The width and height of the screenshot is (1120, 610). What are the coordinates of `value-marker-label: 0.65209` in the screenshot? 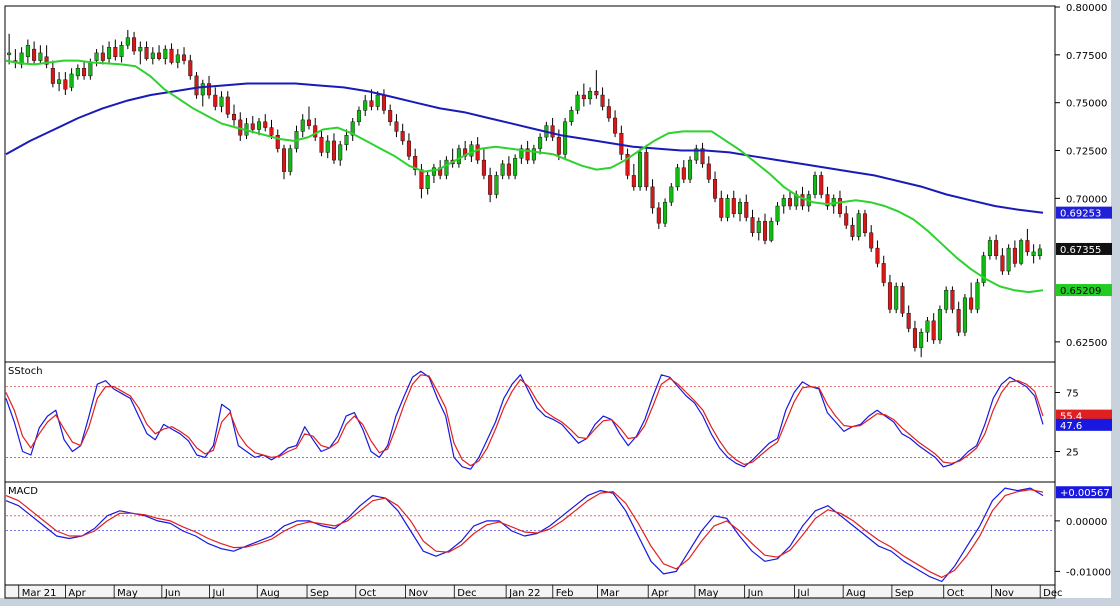 It's located at (1080, 291).